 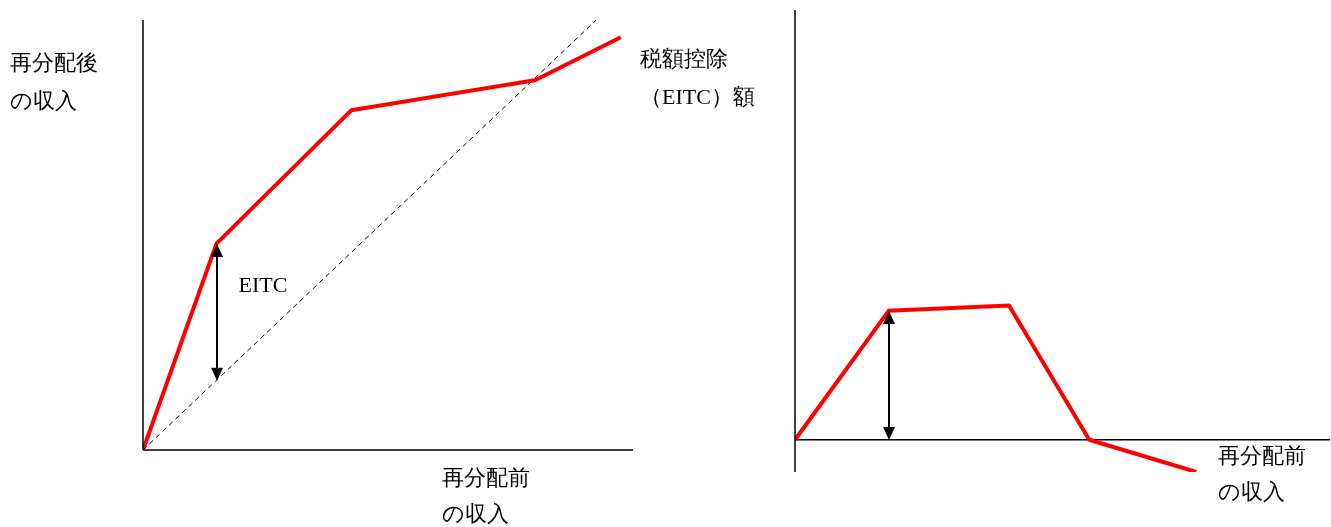 What do you see at coordinates (698, 78) in the screenshot?
I see `y-axis-title: 税額控除（EITC）額` at bounding box center [698, 78].